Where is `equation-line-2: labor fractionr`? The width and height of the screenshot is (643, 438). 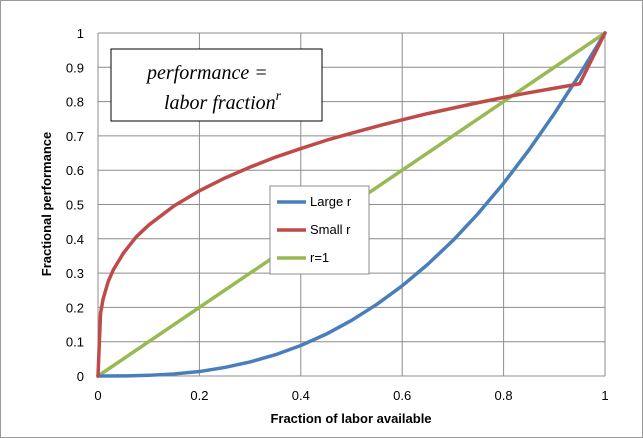
equation-line-2: labor fractionr is located at coordinates (223, 101).